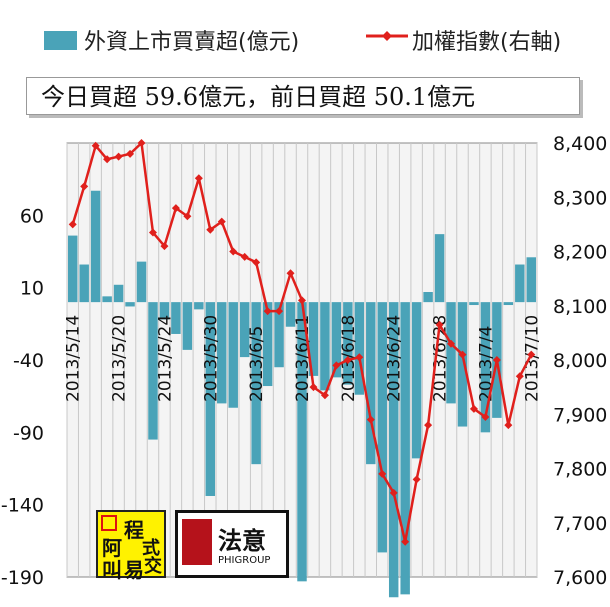 This screenshot has width=610, height=607. What do you see at coordinates (197, 542) in the screenshot?
I see `logo-right-mark` at bounding box center [197, 542].